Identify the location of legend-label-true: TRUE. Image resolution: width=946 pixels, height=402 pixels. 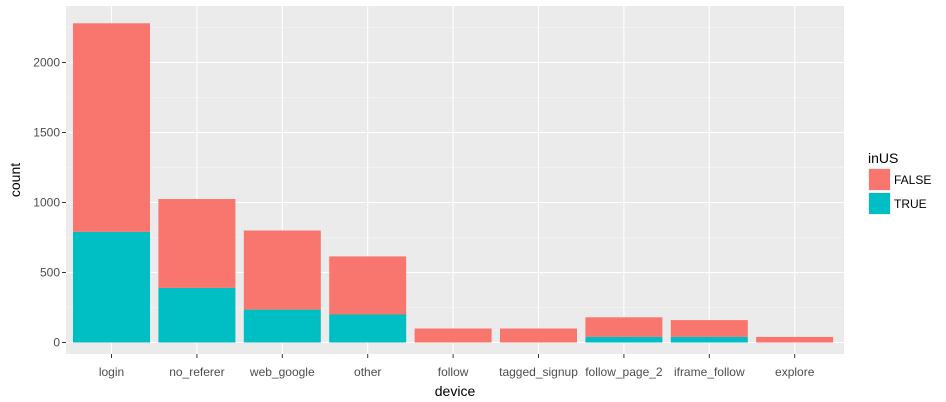
(910, 204).